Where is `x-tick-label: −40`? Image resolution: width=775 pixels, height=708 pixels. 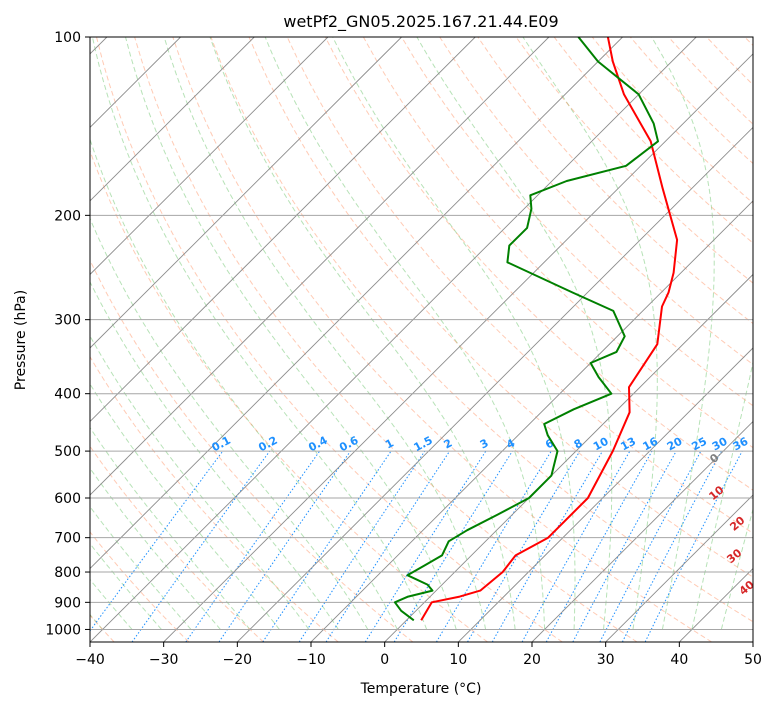 x-tick-label: −40 is located at coordinates (90, 660).